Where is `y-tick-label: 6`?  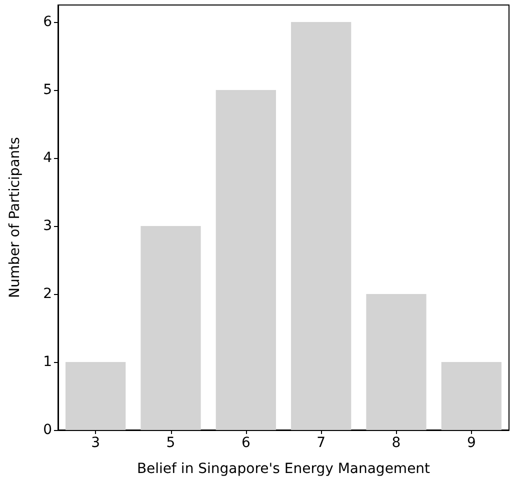 y-tick-label: 6 is located at coordinates (47, 22).